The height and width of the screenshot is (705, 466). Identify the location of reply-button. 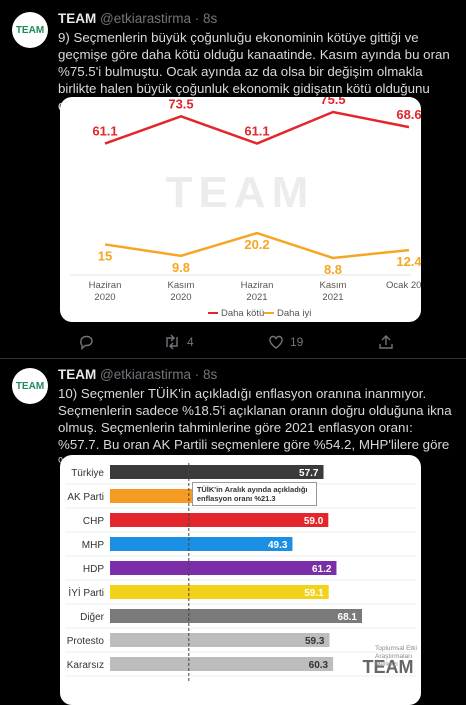
(86, 342).